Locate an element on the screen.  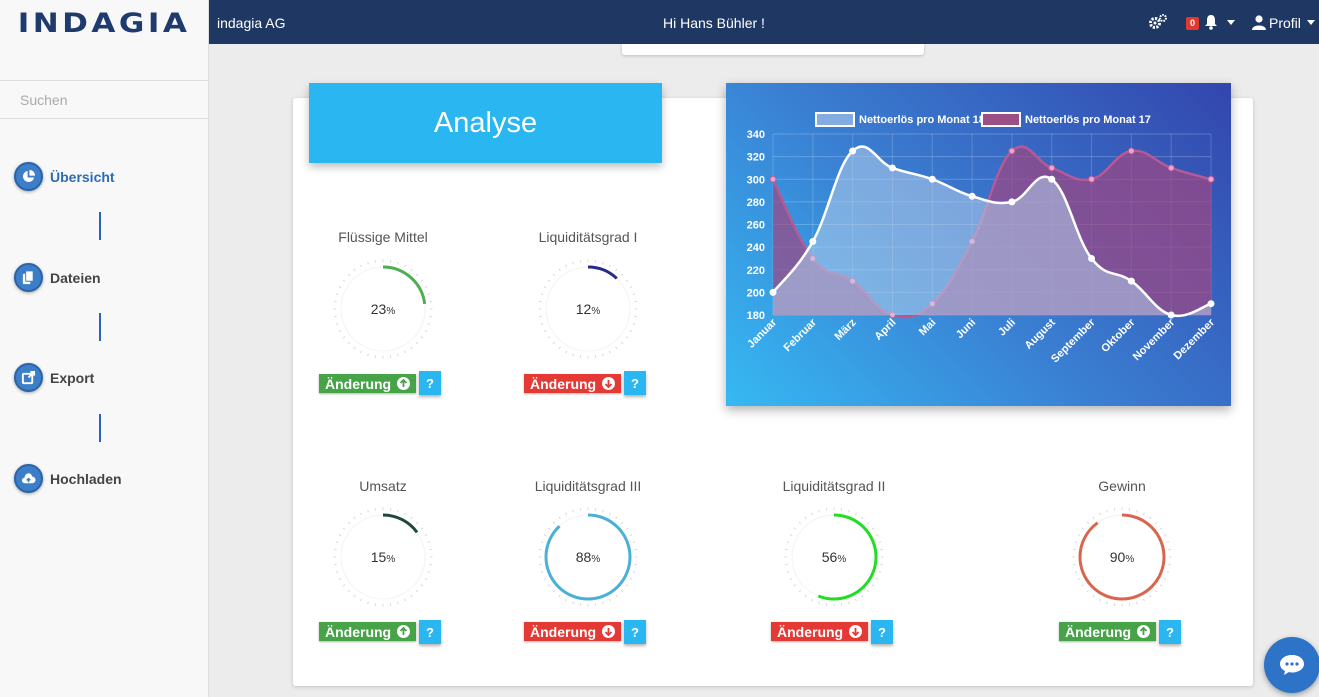
gauge-value: 15% is located at coordinates (383, 557).